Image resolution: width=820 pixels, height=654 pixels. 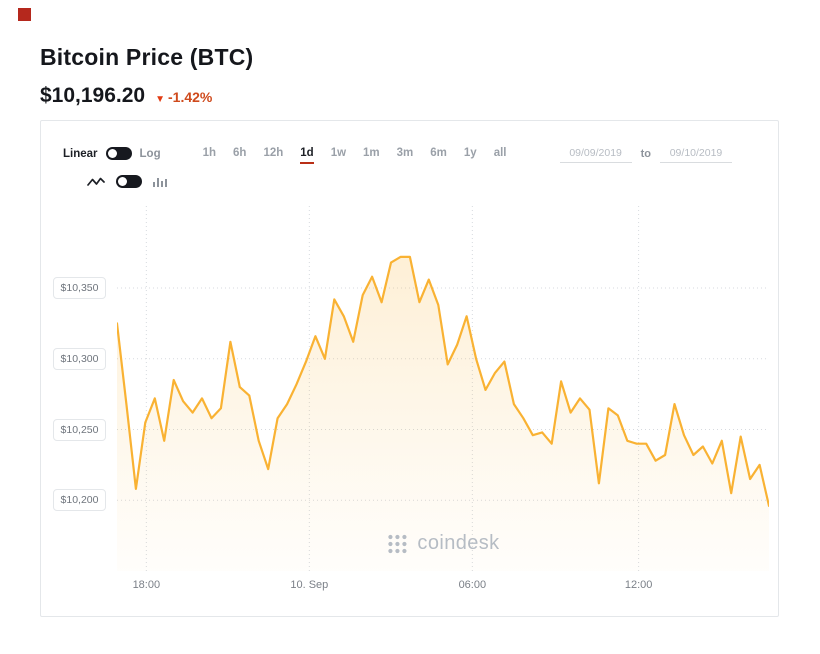 I want to click on page-title: Bitcoin Price (BTC), so click(x=147, y=57).